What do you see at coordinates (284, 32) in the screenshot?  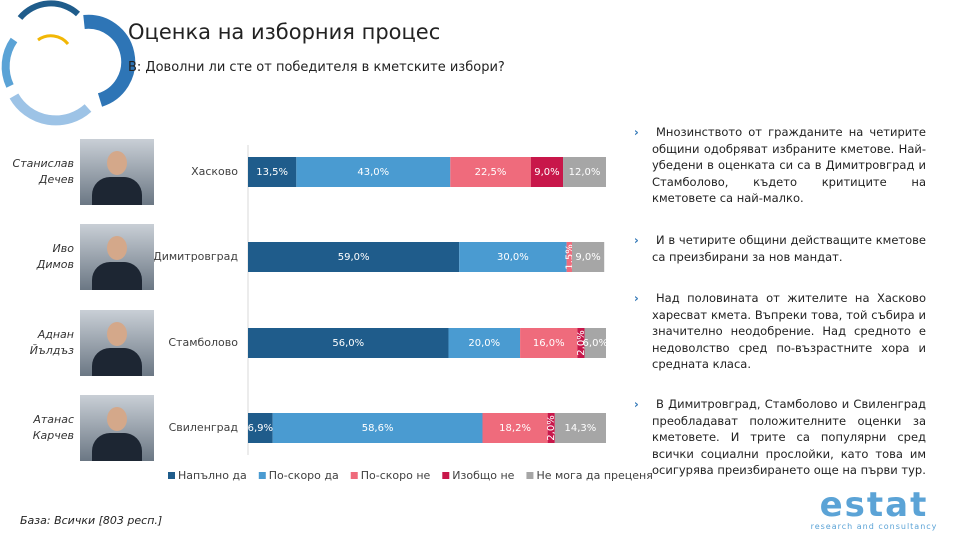 I see `title: Оценка на изборния процес` at bounding box center [284, 32].